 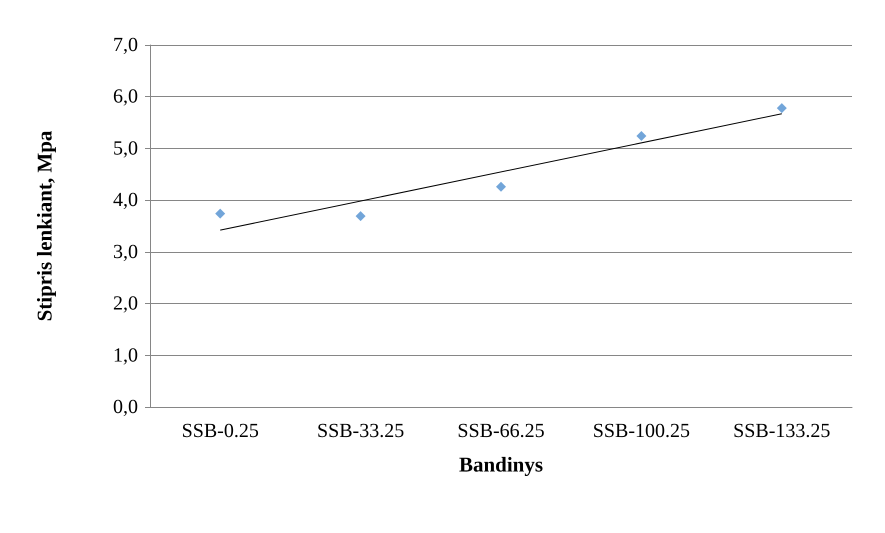 I want to click on x-axis-title: Bandinys, so click(x=501, y=464).